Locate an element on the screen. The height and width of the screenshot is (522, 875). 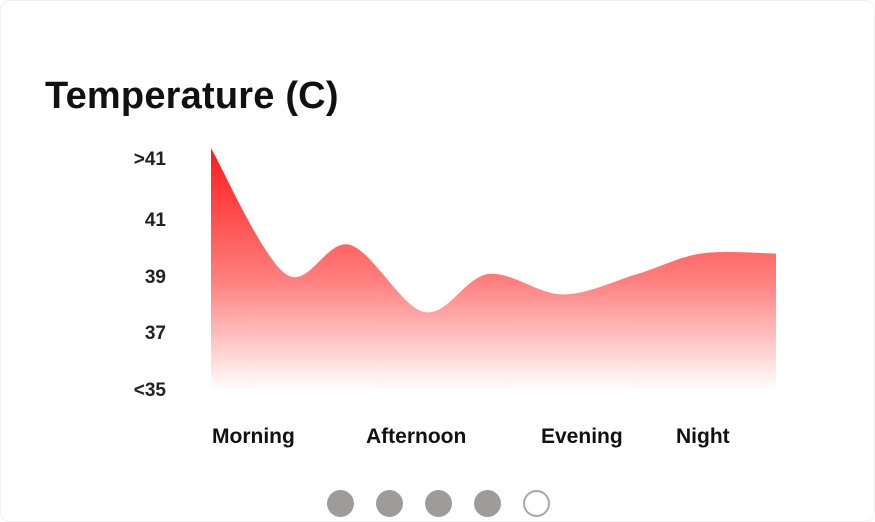
chart-title: Temperature (C) is located at coordinates (192, 96).